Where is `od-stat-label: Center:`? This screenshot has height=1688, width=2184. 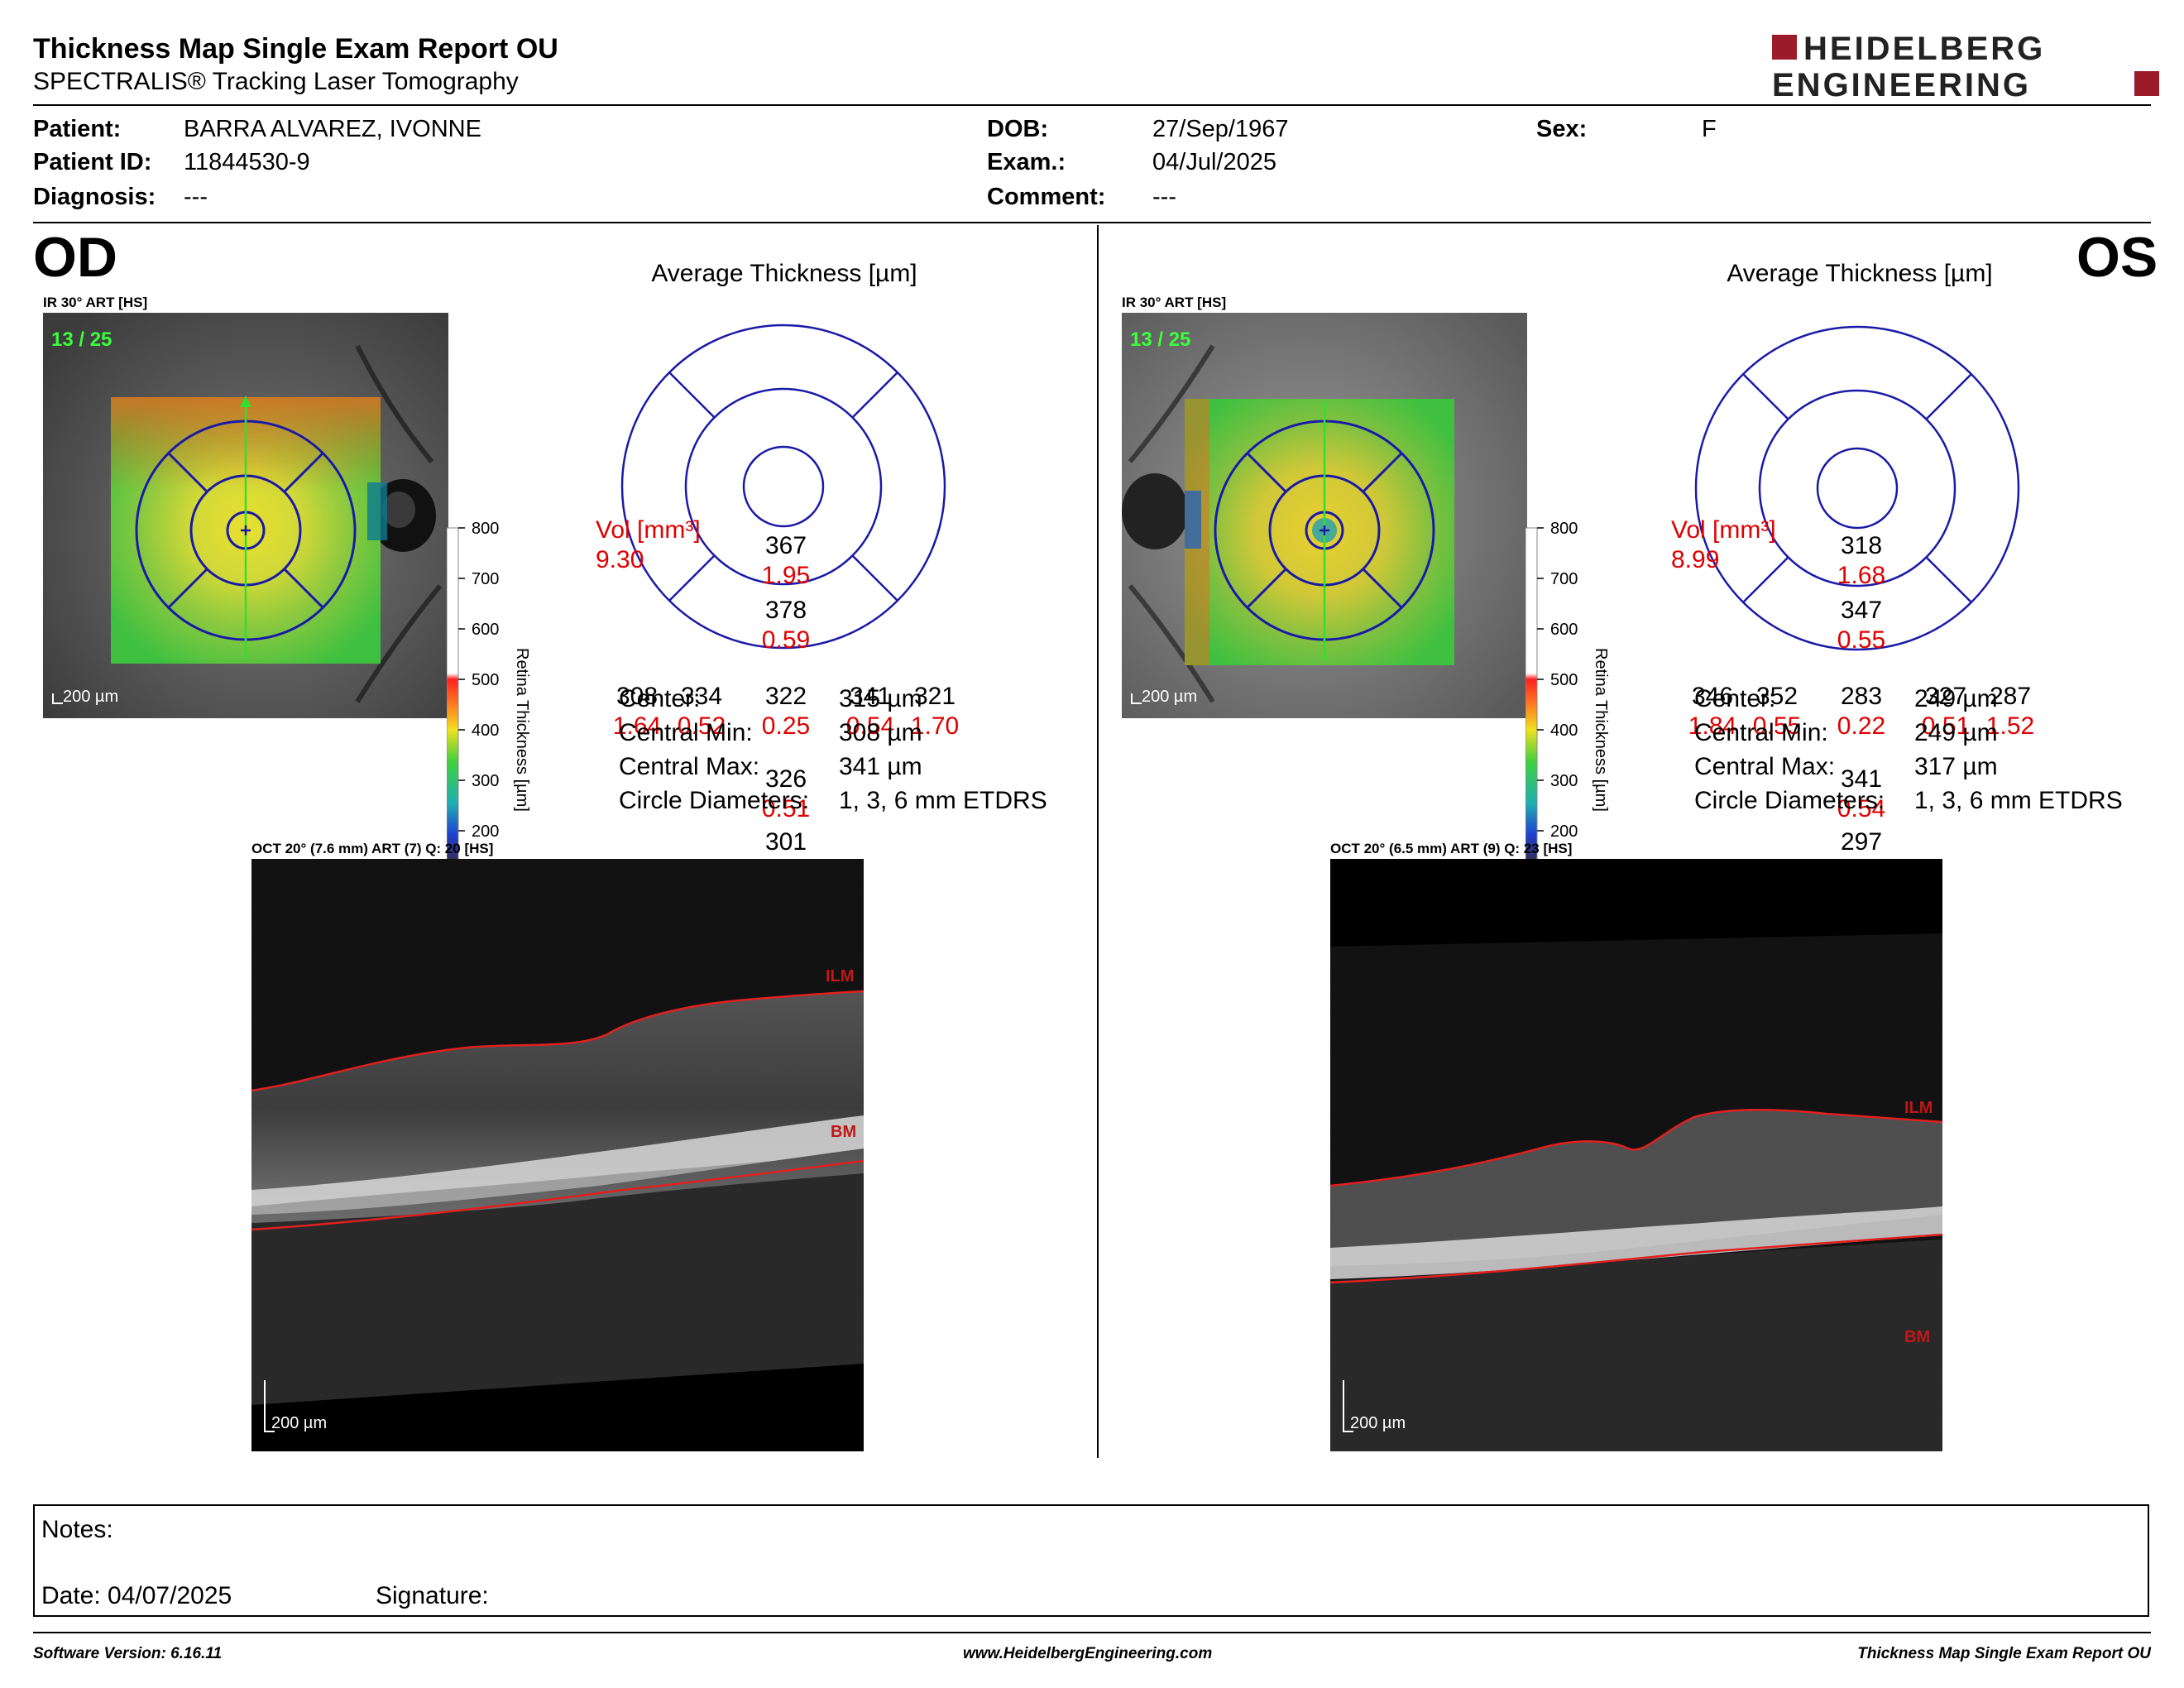 od-stat-label: Center: is located at coordinates (660, 698).